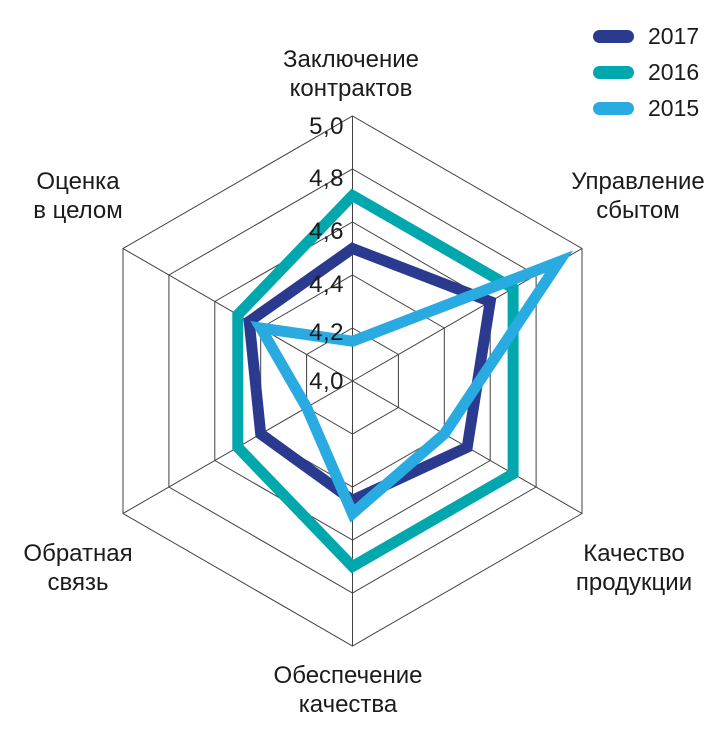  Describe the element at coordinates (348, 704) in the screenshot. I see `axis-label-line: качества` at that location.